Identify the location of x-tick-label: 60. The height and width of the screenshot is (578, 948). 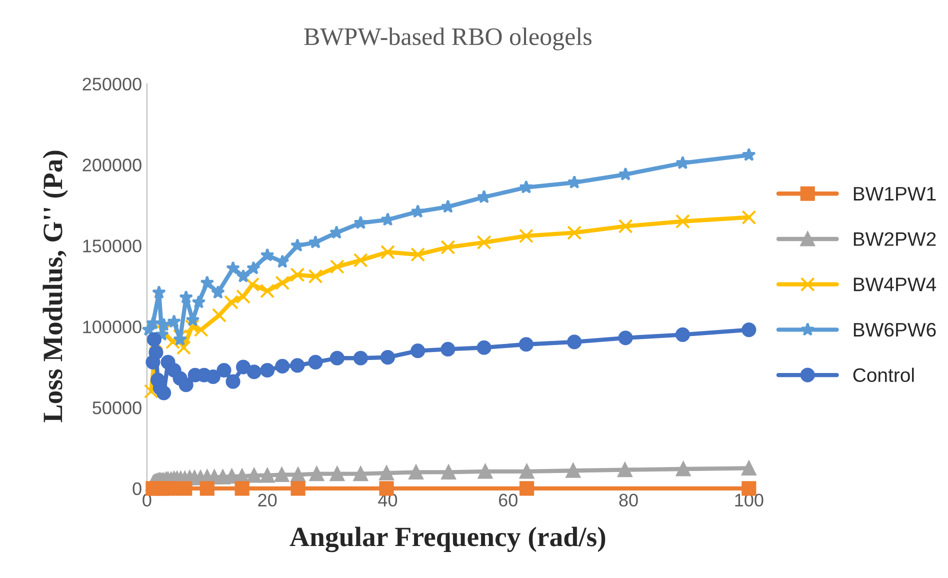
(508, 500).